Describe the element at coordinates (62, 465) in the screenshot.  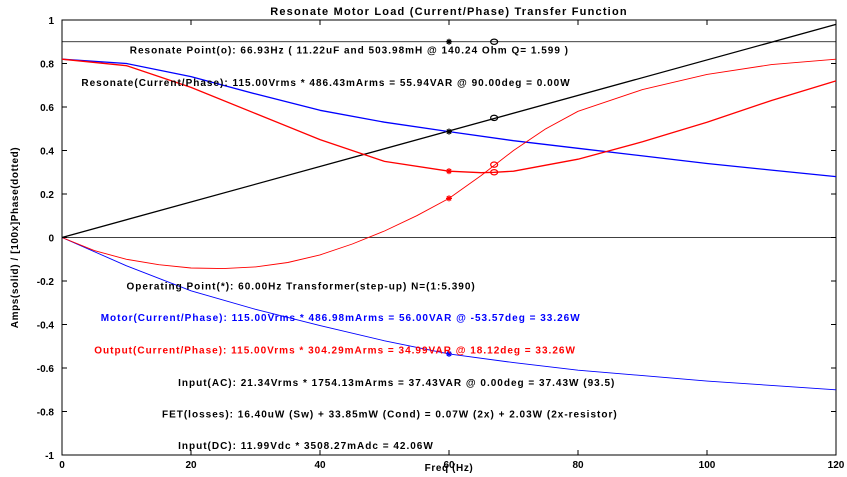
I see `x-tick-label: 0` at that location.